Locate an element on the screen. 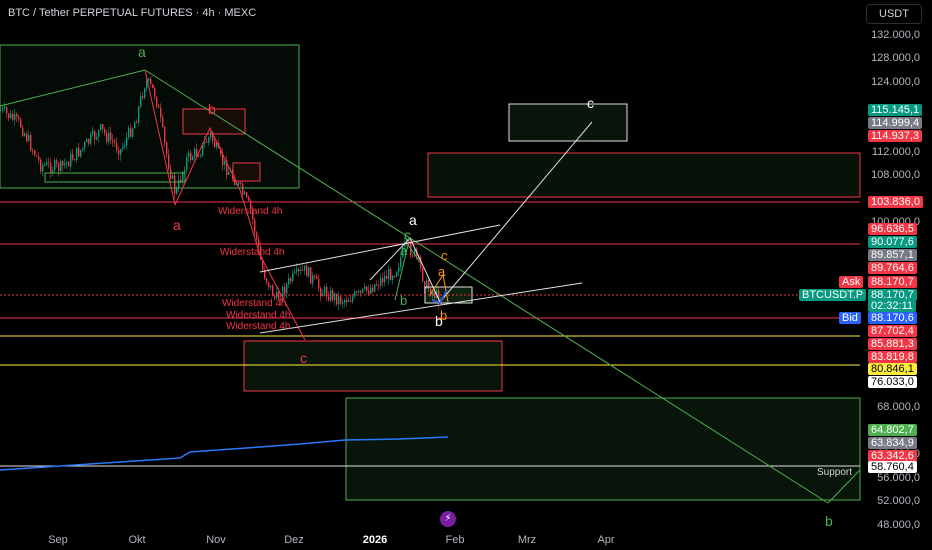 The height and width of the screenshot is (550, 932). price-tag-76033: 76.033,0 is located at coordinates (892, 382).